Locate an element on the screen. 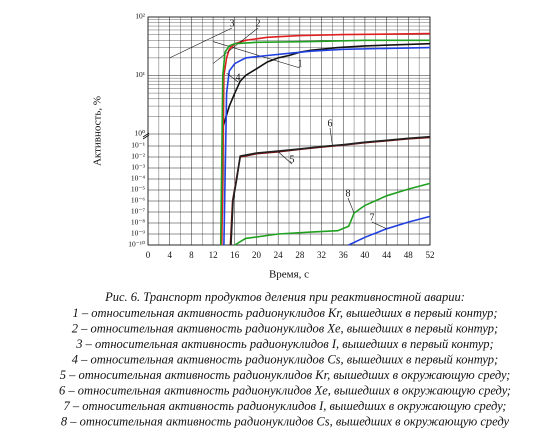 This screenshot has width=547, height=430. y-tick-label: 10⁻⁴ is located at coordinates (138, 178).